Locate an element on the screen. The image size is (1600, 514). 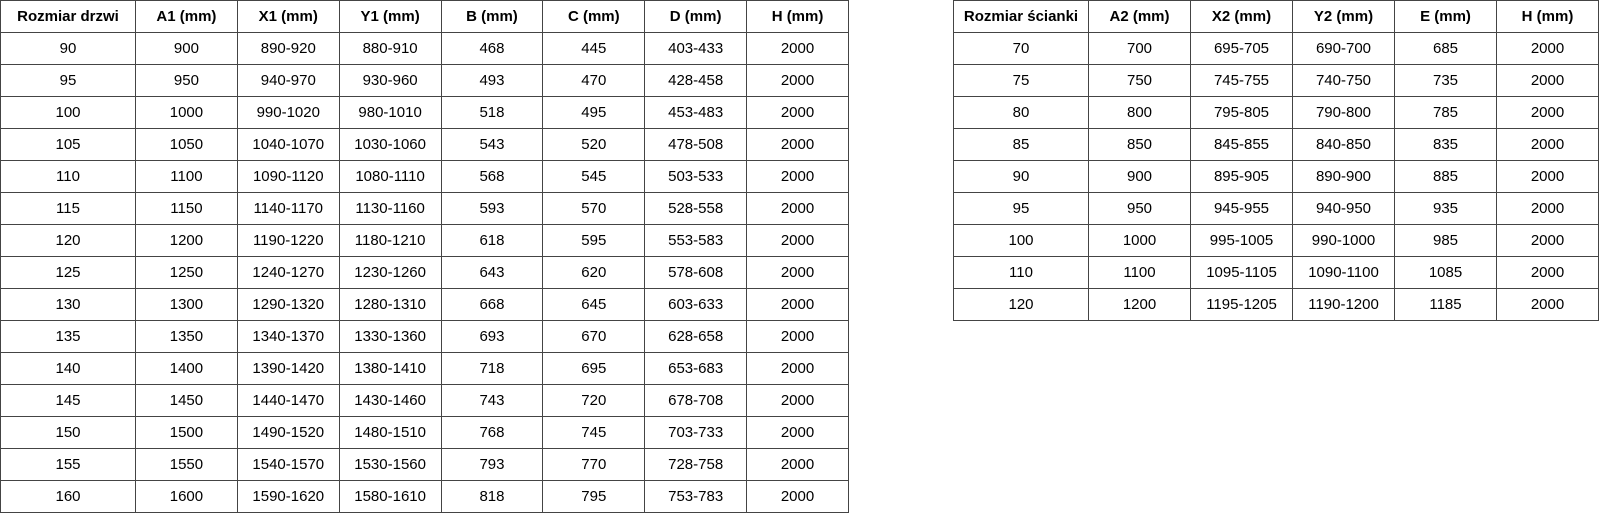
table-cell: 603-633 is located at coordinates (696, 304).